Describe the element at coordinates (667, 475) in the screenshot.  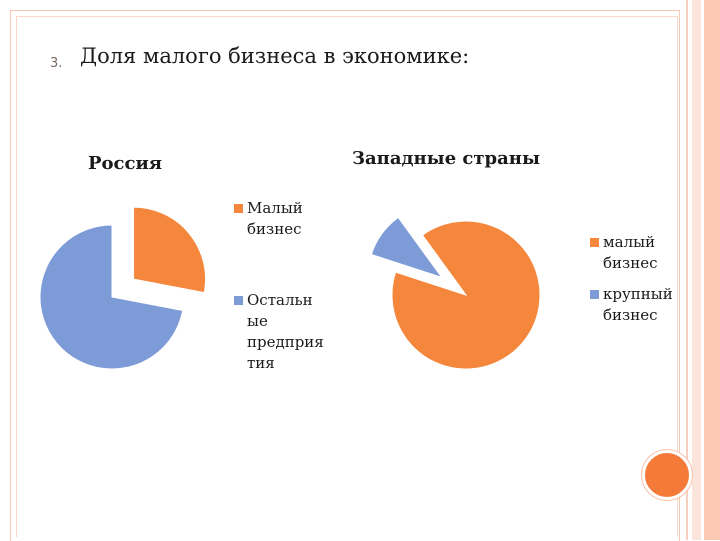
I see `decor-circle` at that location.